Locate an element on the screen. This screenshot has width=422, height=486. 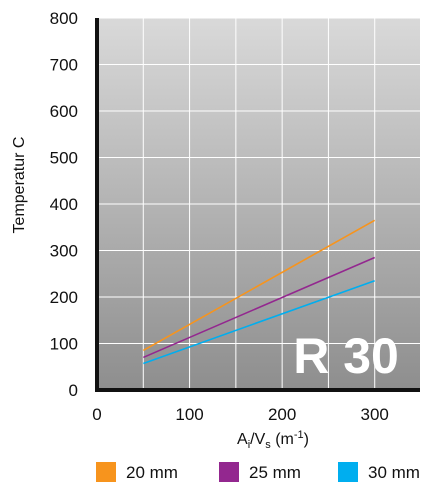
legend-label-3: 30 mm is located at coordinates (394, 472).